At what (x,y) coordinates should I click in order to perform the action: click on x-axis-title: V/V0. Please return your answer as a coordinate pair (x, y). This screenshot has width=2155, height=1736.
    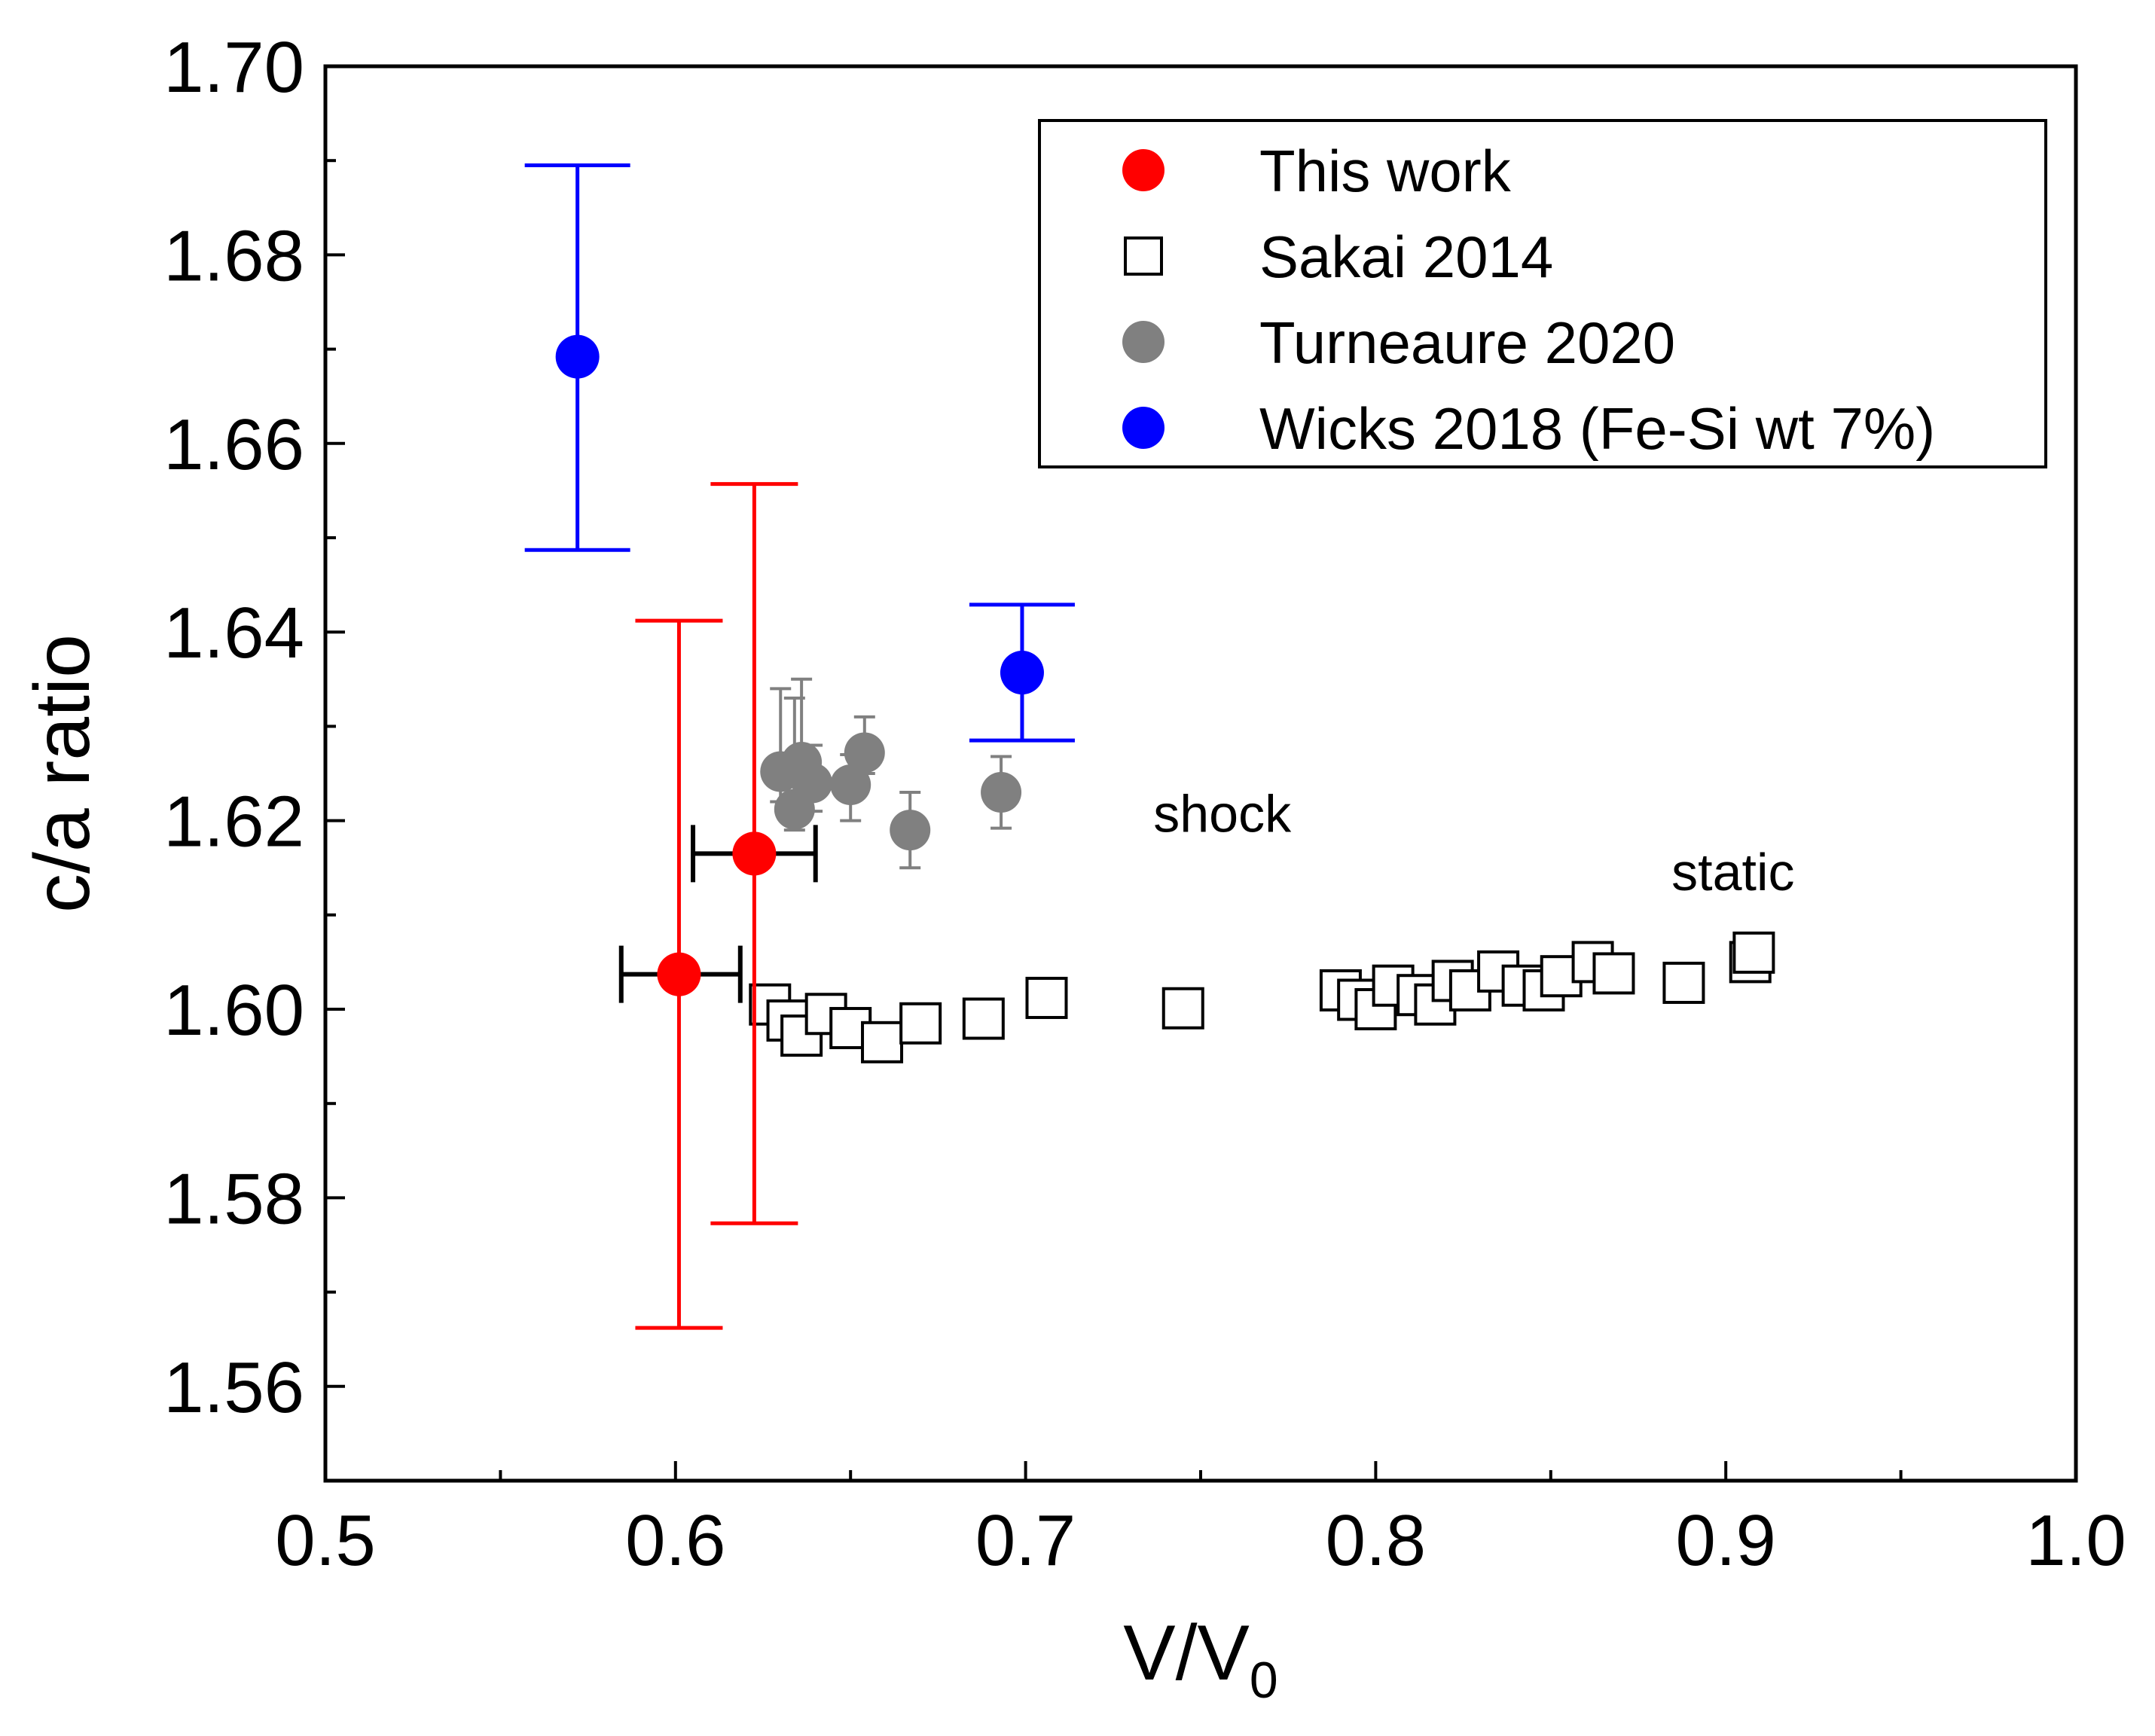
    Looking at the image, I should click on (1200, 1659).